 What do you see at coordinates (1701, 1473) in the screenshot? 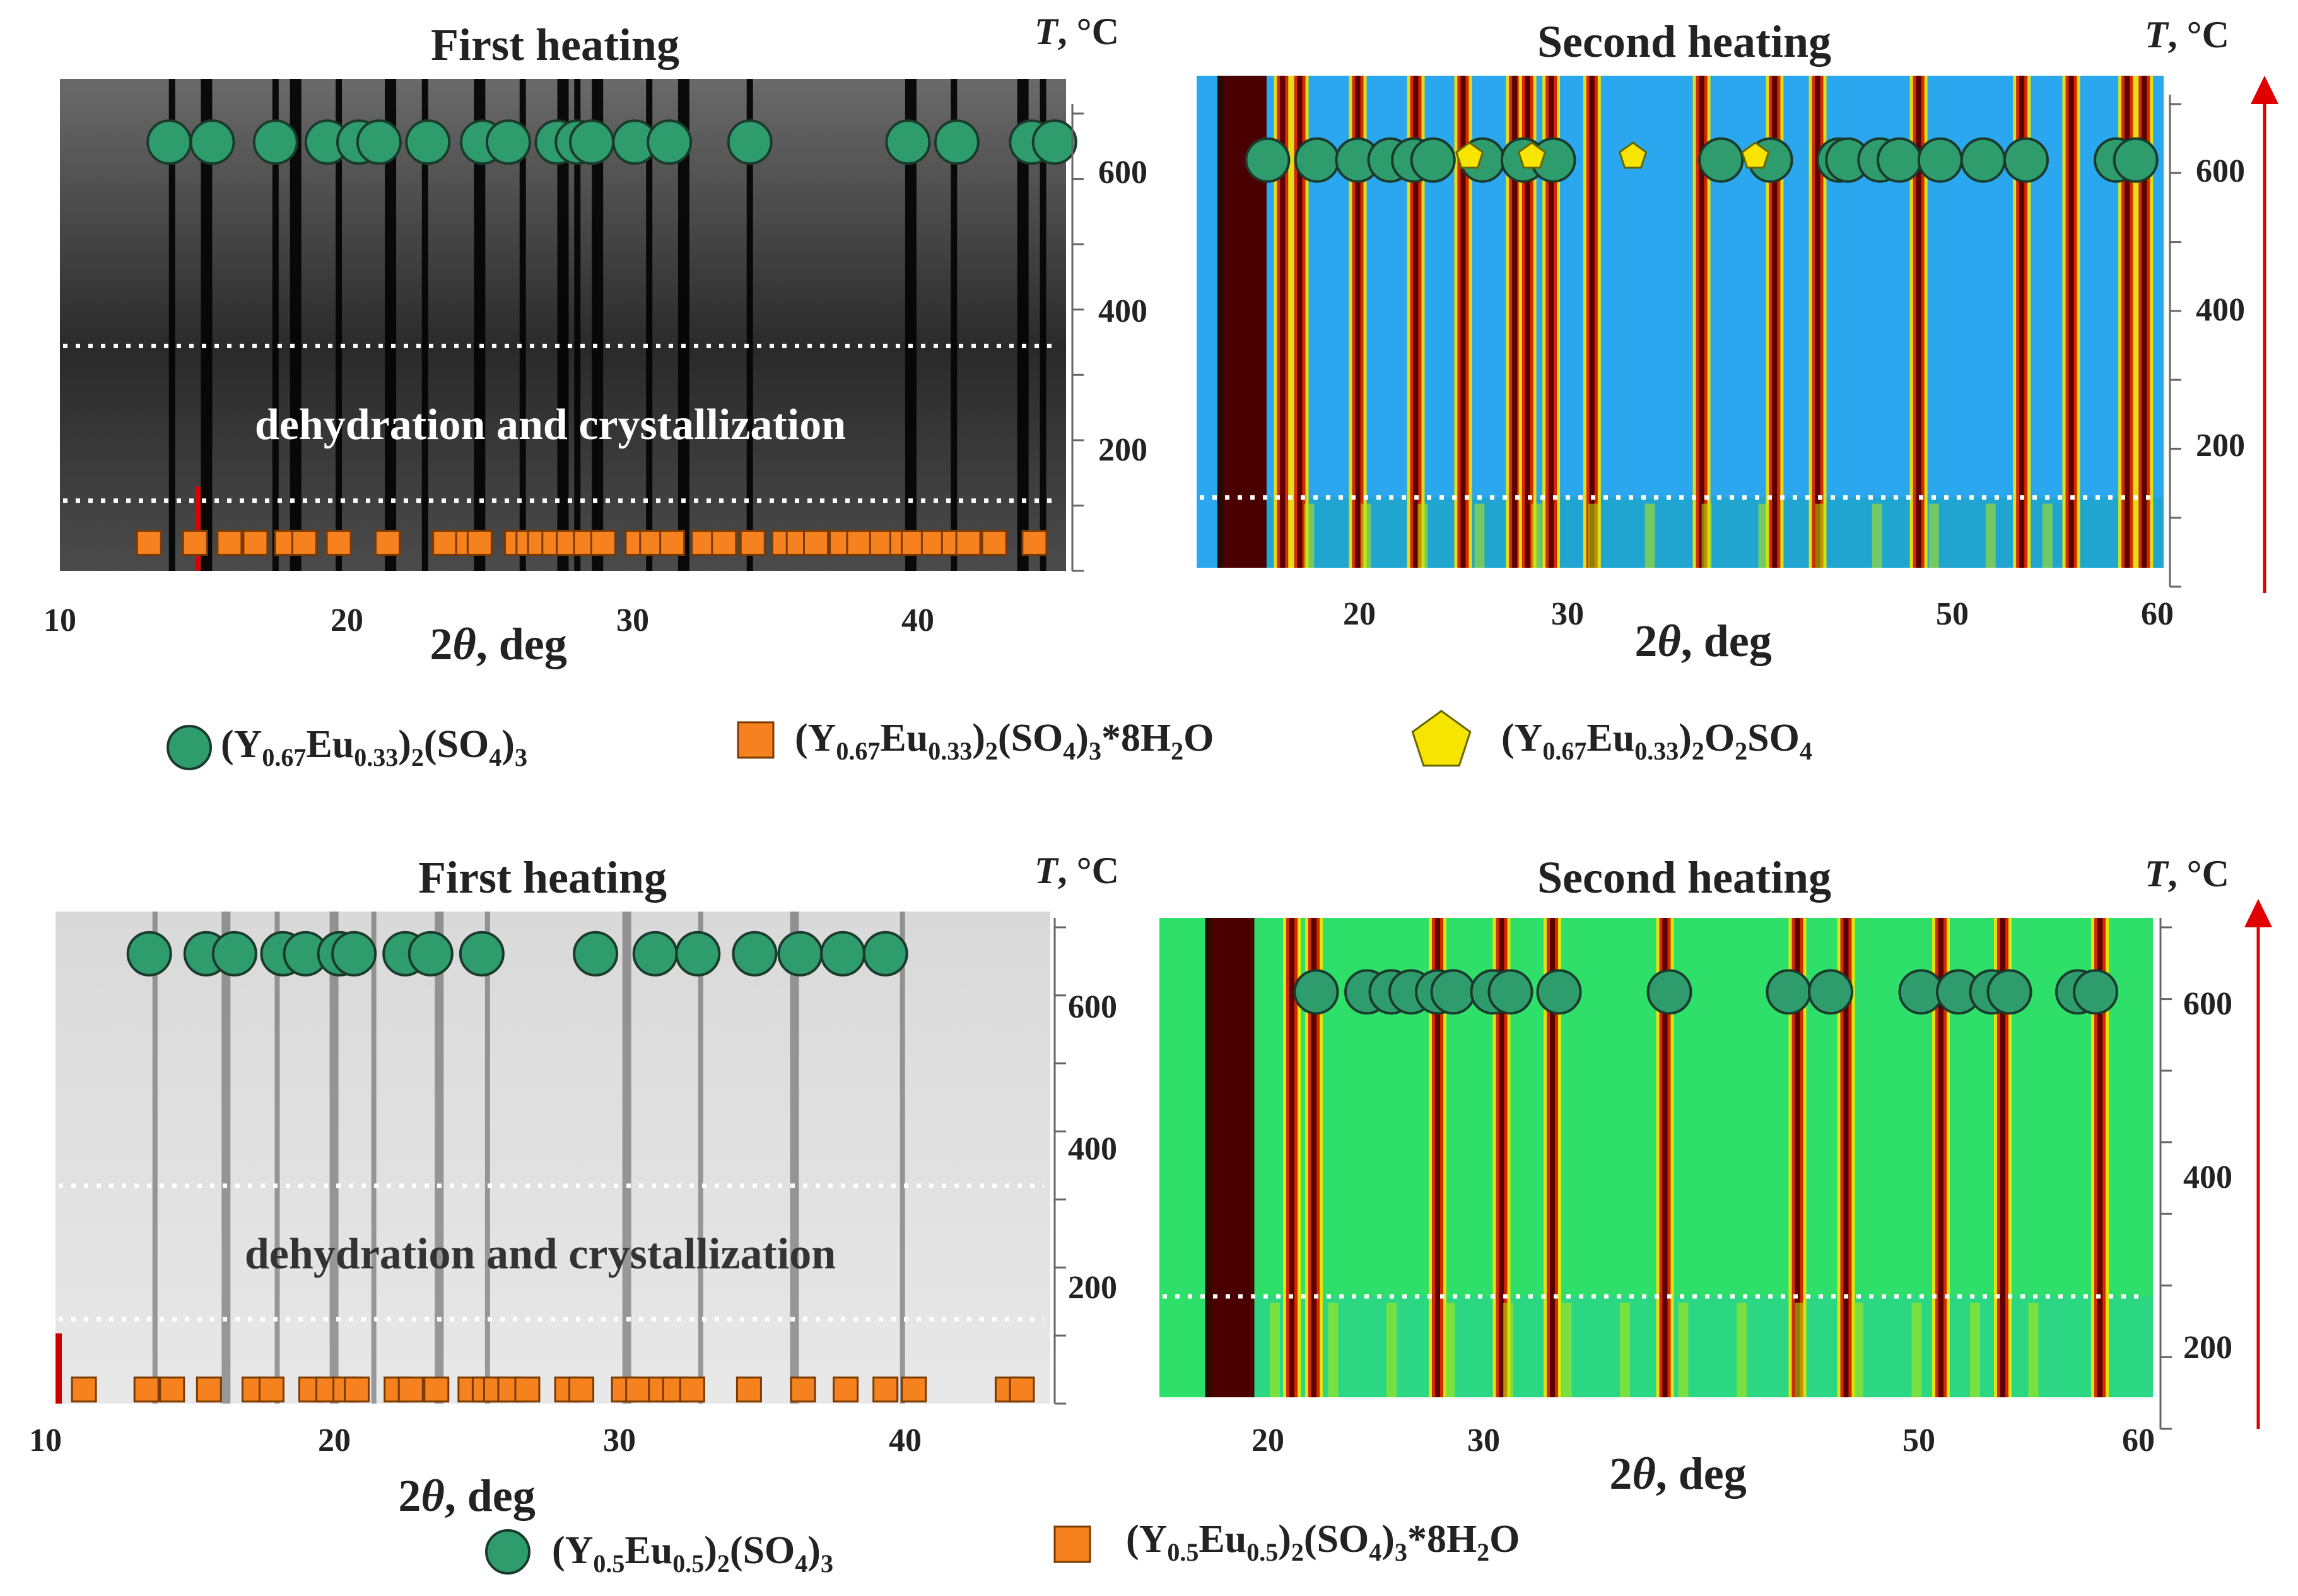
I see `x-axis-label-suffix: , deg` at bounding box center [1701, 1473].